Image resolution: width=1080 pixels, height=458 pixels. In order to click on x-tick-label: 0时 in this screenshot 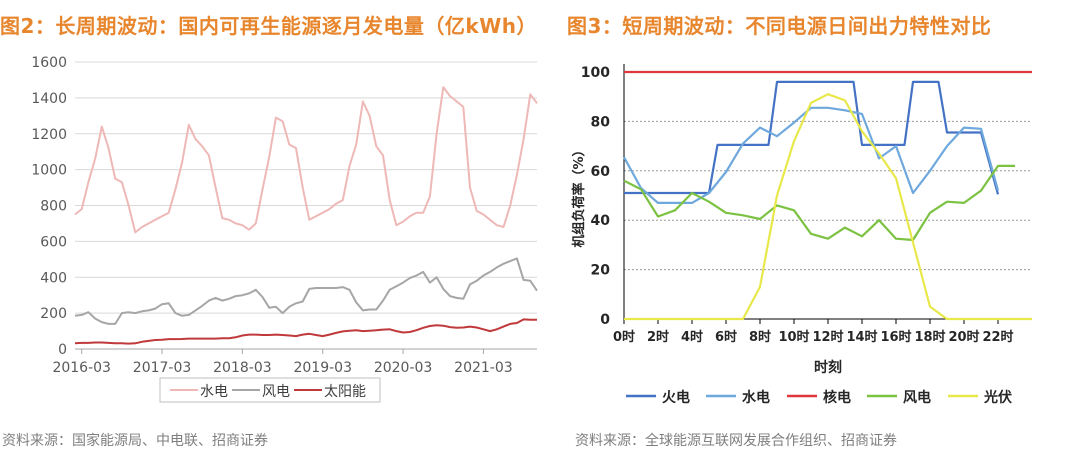, I will do `click(624, 337)`.